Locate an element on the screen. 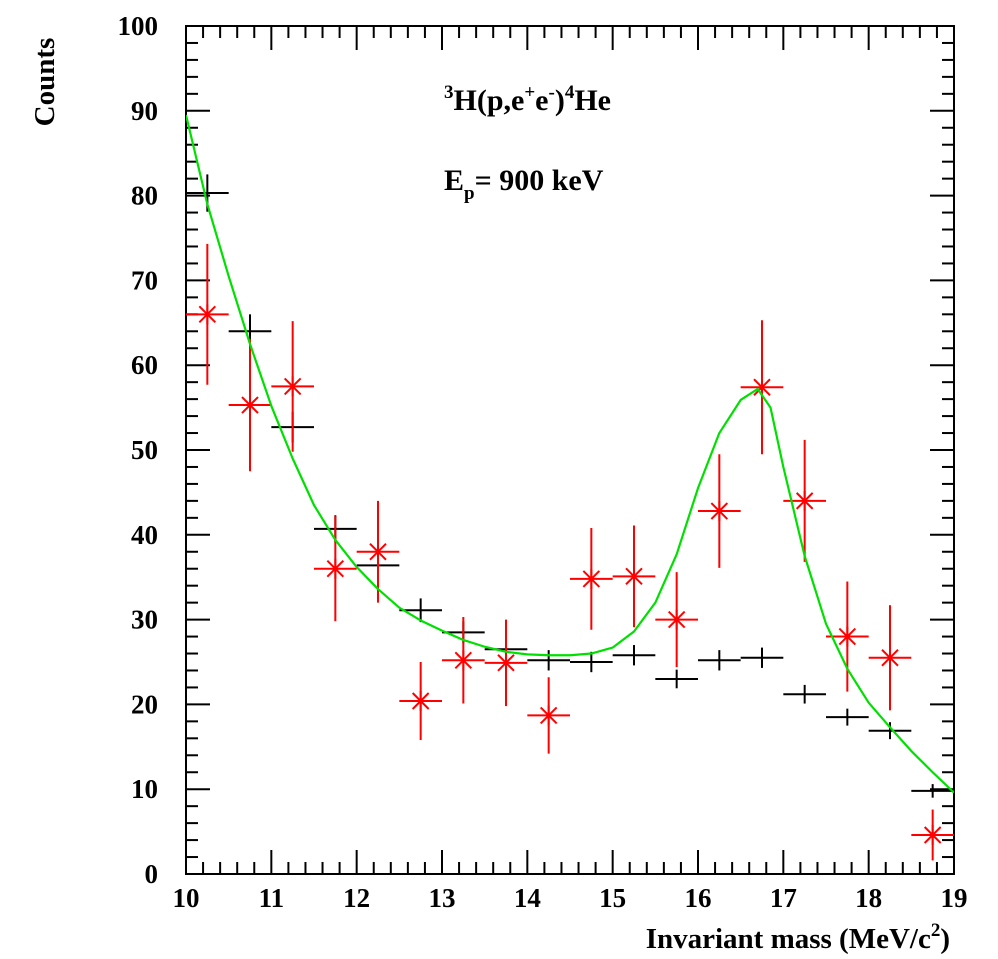 The height and width of the screenshot is (959, 998). y-tick-labels: 0 10 20 30 40 50 60 70 80 90 100 is located at coordinates (138, 450).